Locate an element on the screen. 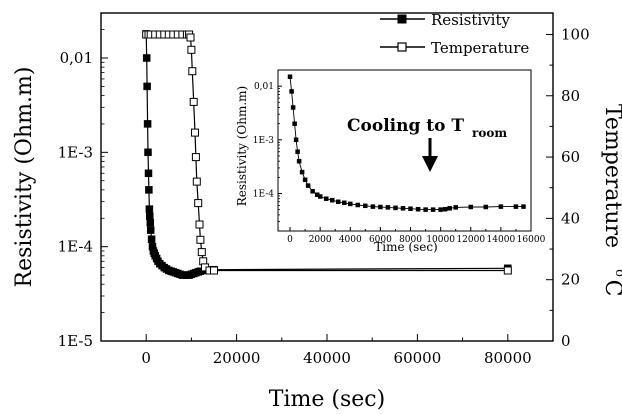  y2-axis-title: Temperature is located at coordinates (611, 176).